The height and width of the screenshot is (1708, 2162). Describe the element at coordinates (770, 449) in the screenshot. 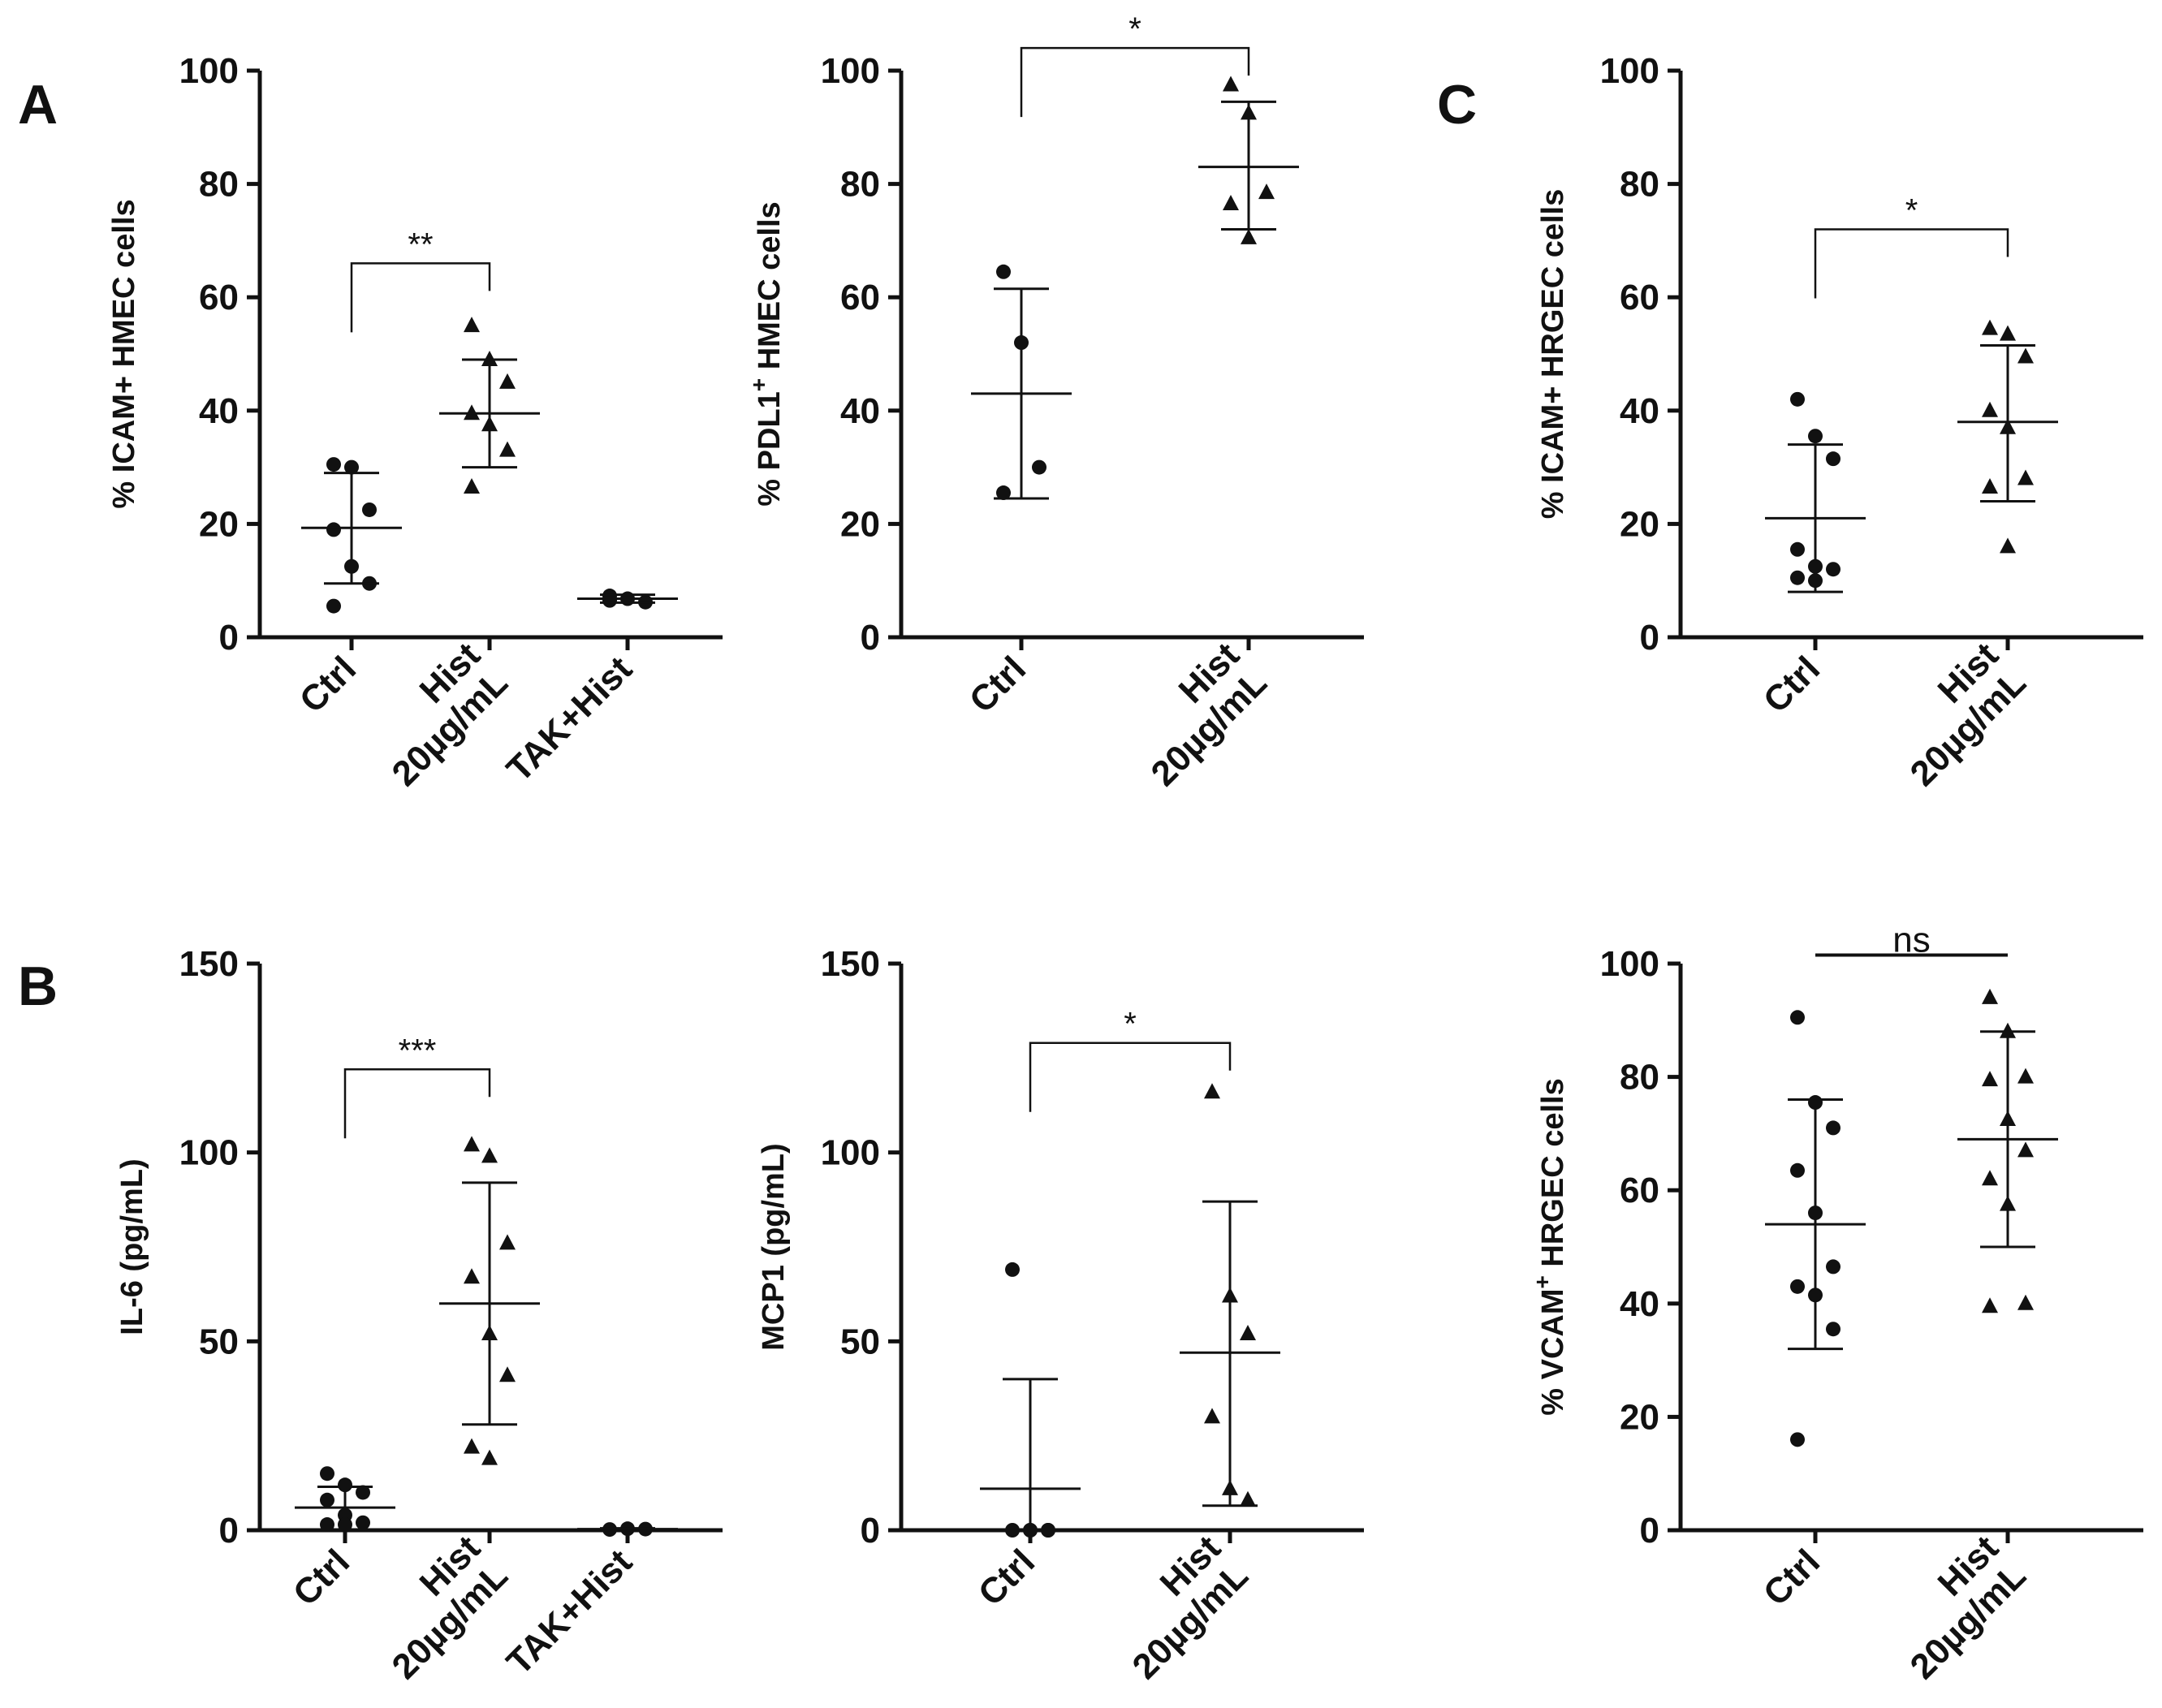

I see `y-axis-title-main: % PDL1` at that location.